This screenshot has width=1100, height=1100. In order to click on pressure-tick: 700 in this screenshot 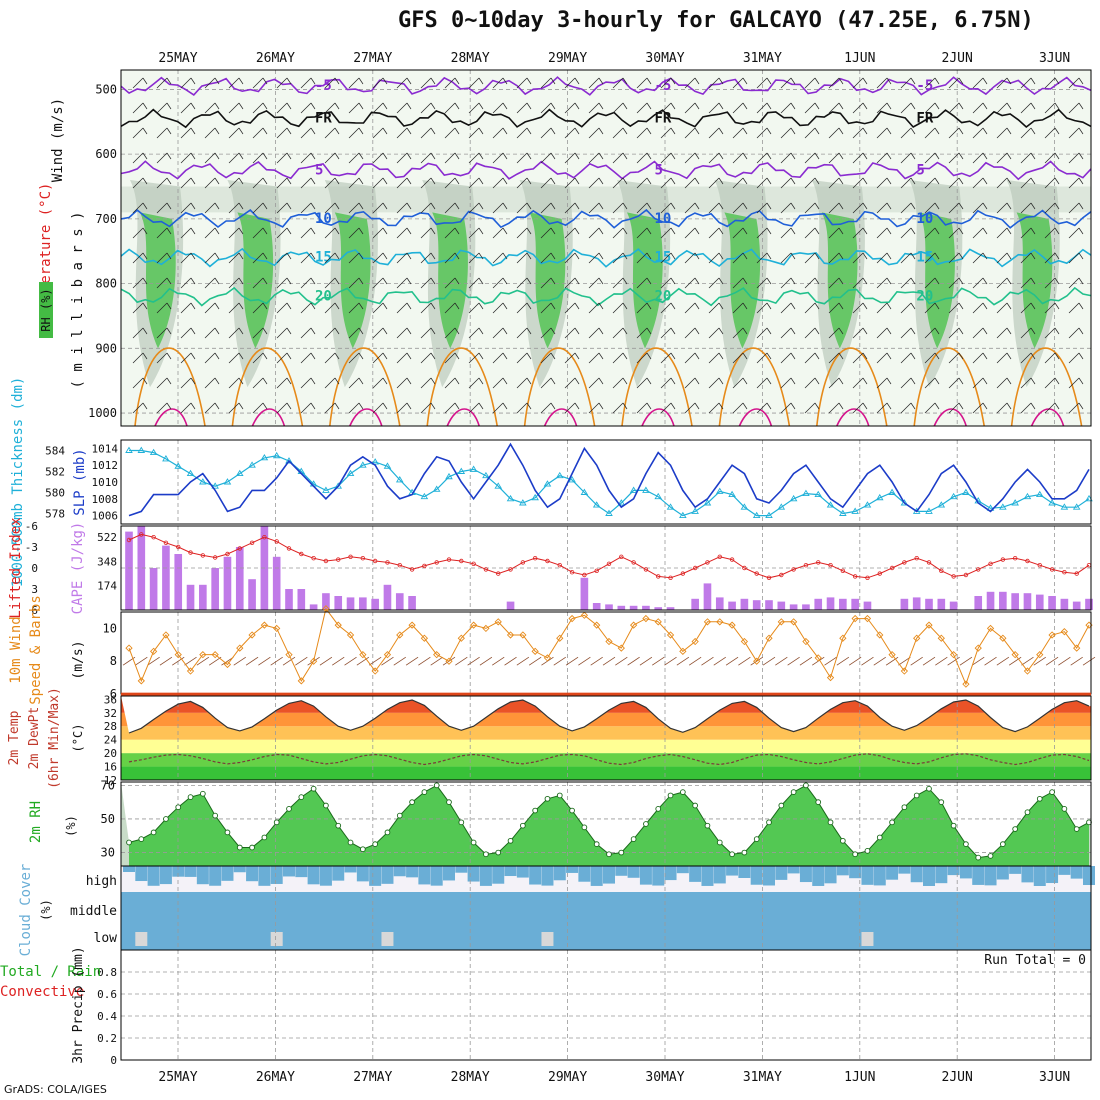, I will do `click(106, 219)`.